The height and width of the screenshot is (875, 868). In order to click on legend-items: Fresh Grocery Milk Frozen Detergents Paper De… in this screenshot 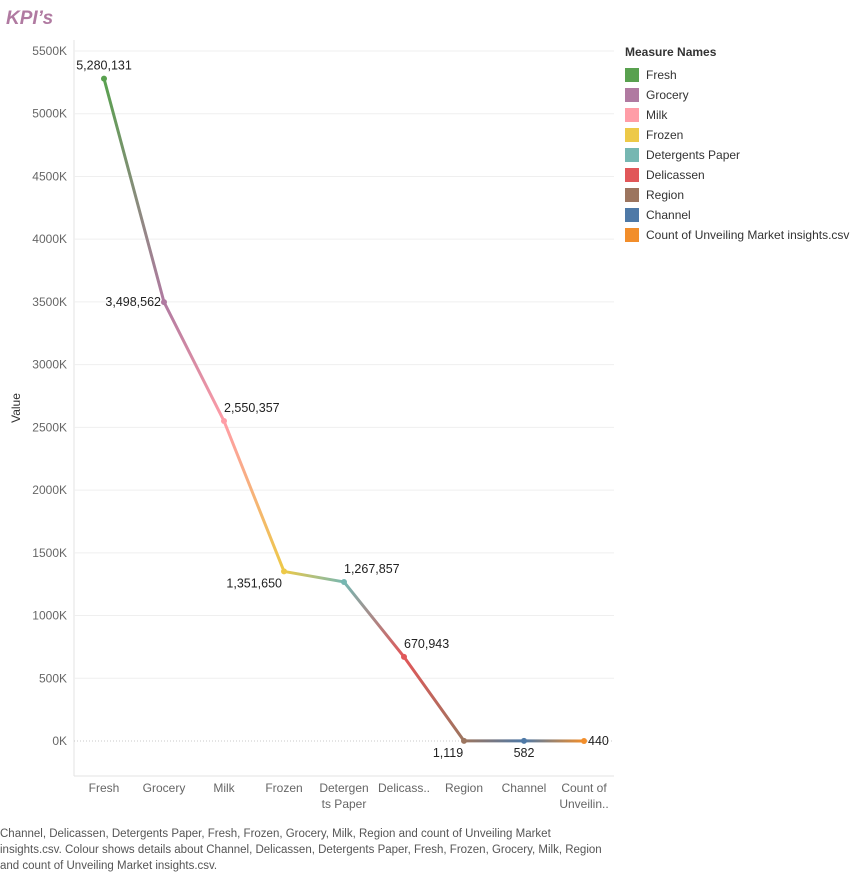, I will do `click(737, 155)`.